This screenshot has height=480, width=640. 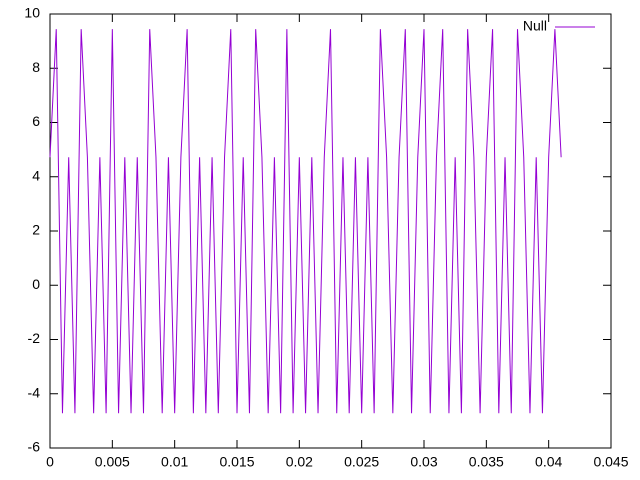 I want to click on y-tick-label: 0, so click(x=36, y=284).